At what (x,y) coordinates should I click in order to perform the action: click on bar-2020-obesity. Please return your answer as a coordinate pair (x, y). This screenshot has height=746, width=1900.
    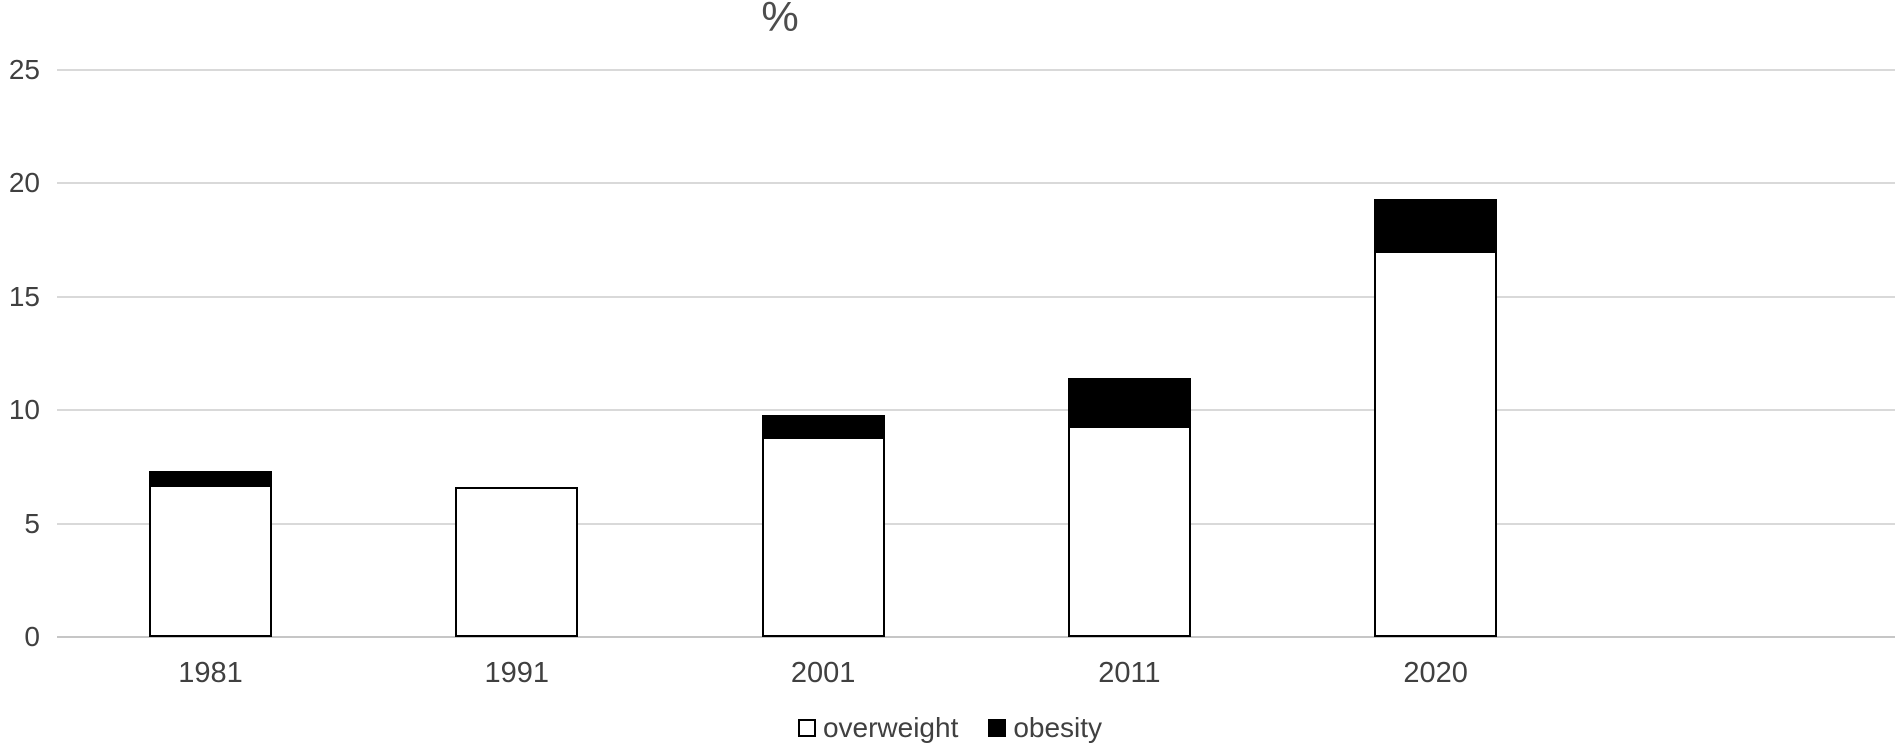
    Looking at the image, I should click on (1436, 226).